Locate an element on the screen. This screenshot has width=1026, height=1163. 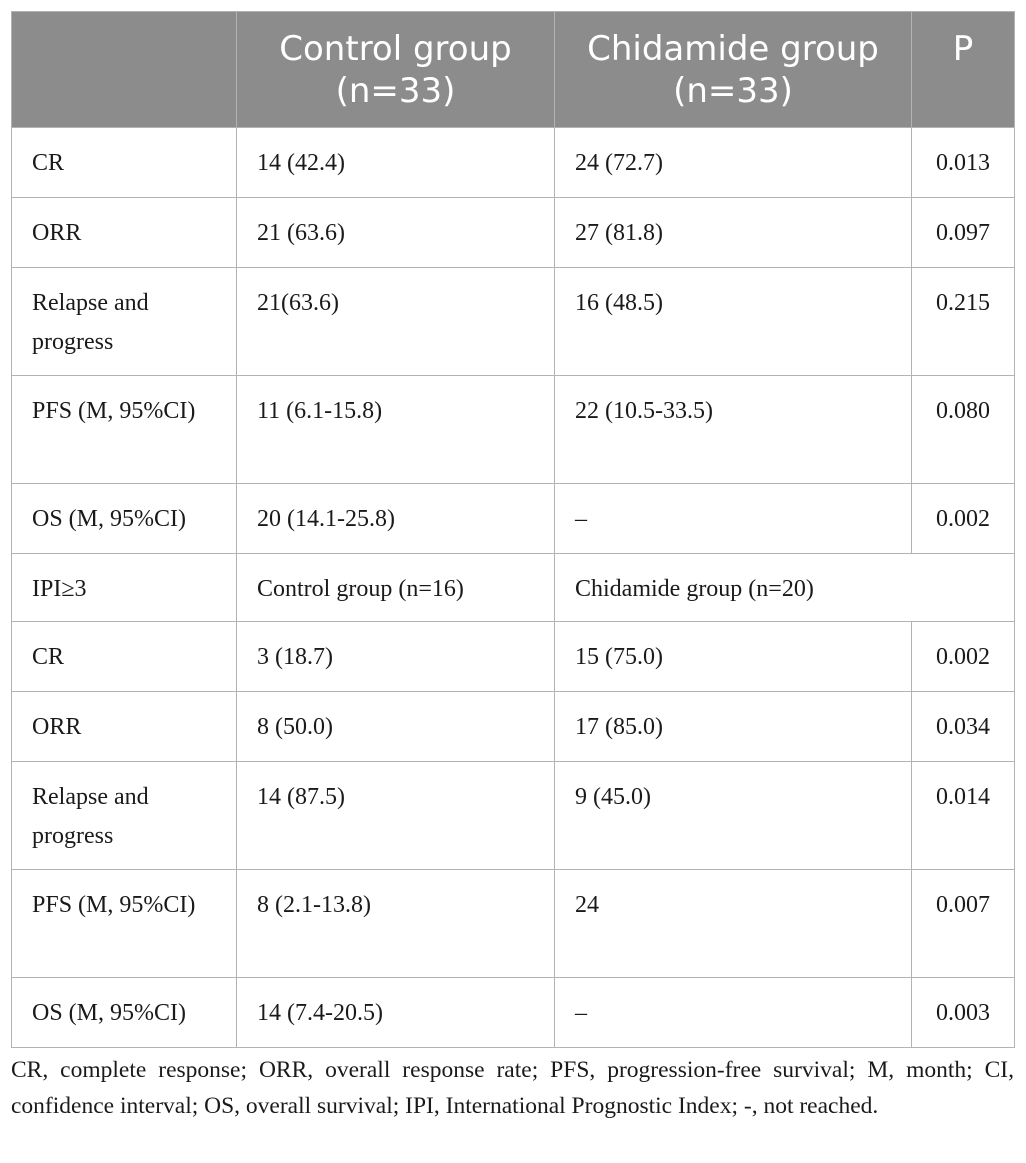
chidamide-value: 9 (45.0) is located at coordinates (733, 815).